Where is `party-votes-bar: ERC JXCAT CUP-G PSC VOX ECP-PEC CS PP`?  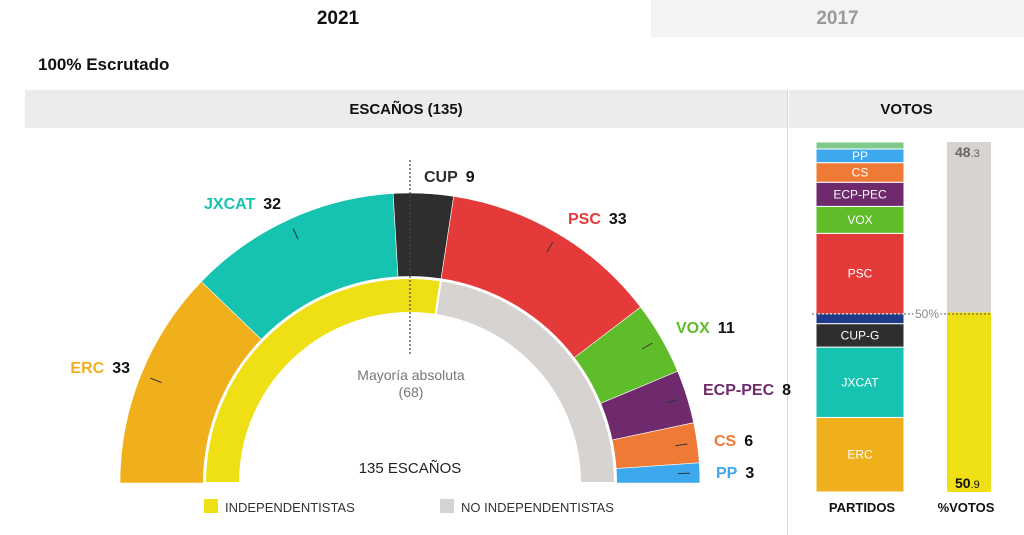 party-votes-bar: ERC JXCAT CUP-G PSC VOX ECP-PEC CS PP is located at coordinates (860, 317).